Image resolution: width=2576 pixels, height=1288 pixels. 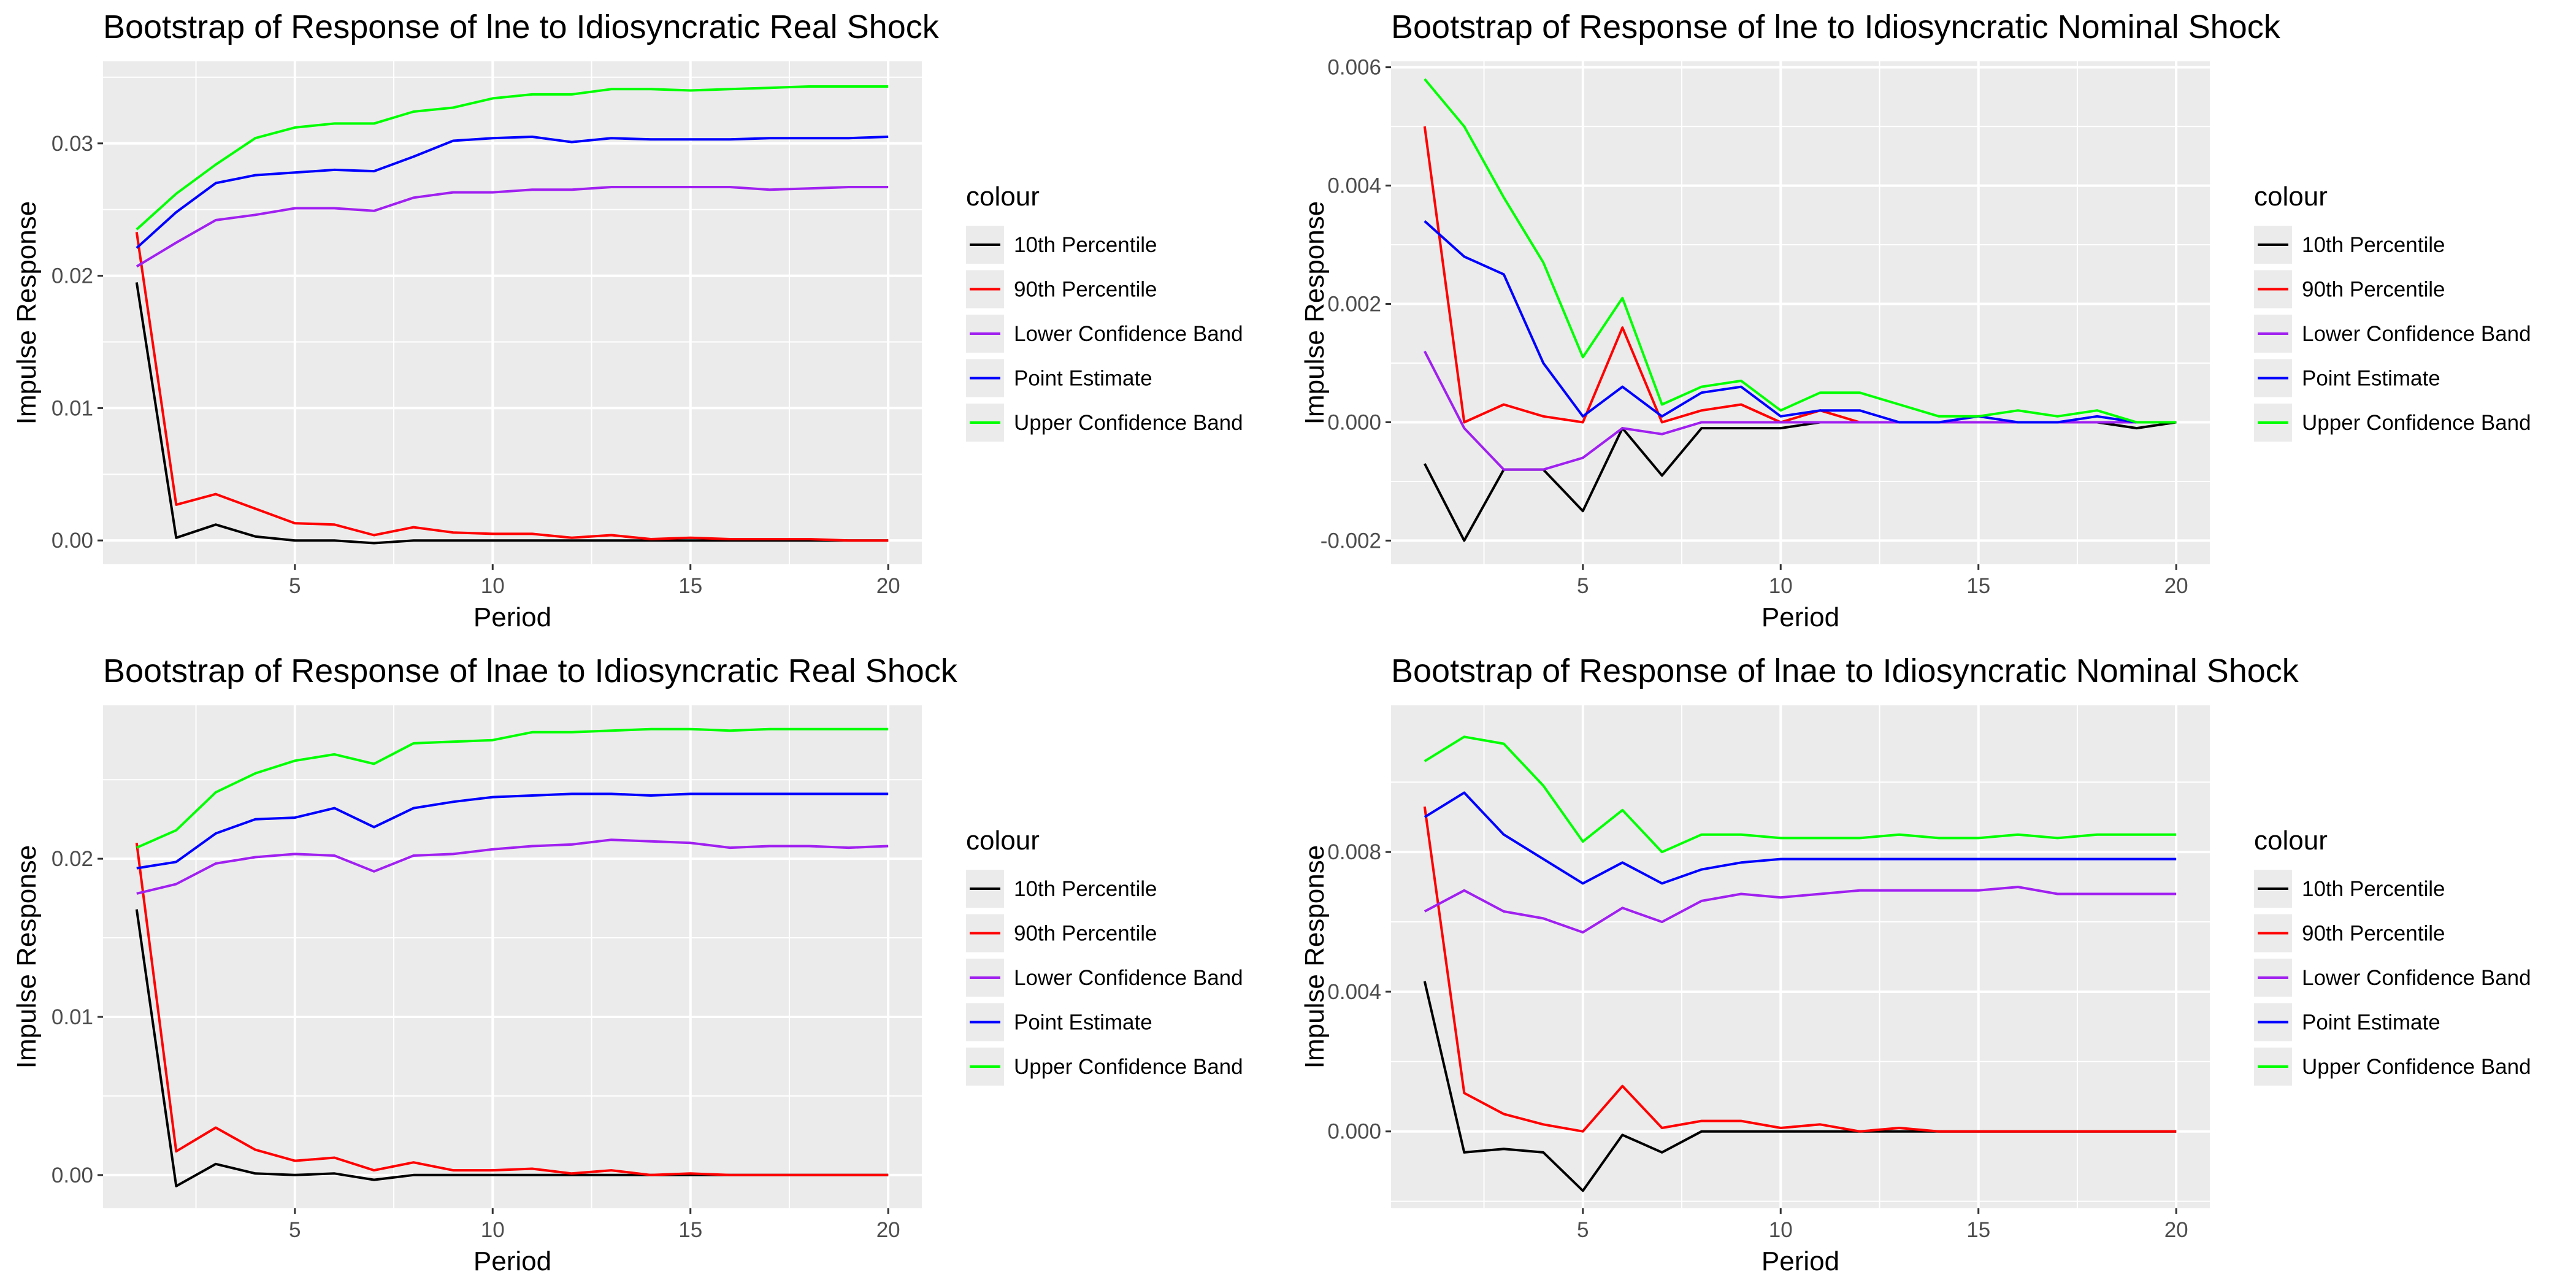 What do you see at coordinates (1354, 852) in the screenshot?
I see `y-tick-label: 0.008` at bounding box center [1354, 852].